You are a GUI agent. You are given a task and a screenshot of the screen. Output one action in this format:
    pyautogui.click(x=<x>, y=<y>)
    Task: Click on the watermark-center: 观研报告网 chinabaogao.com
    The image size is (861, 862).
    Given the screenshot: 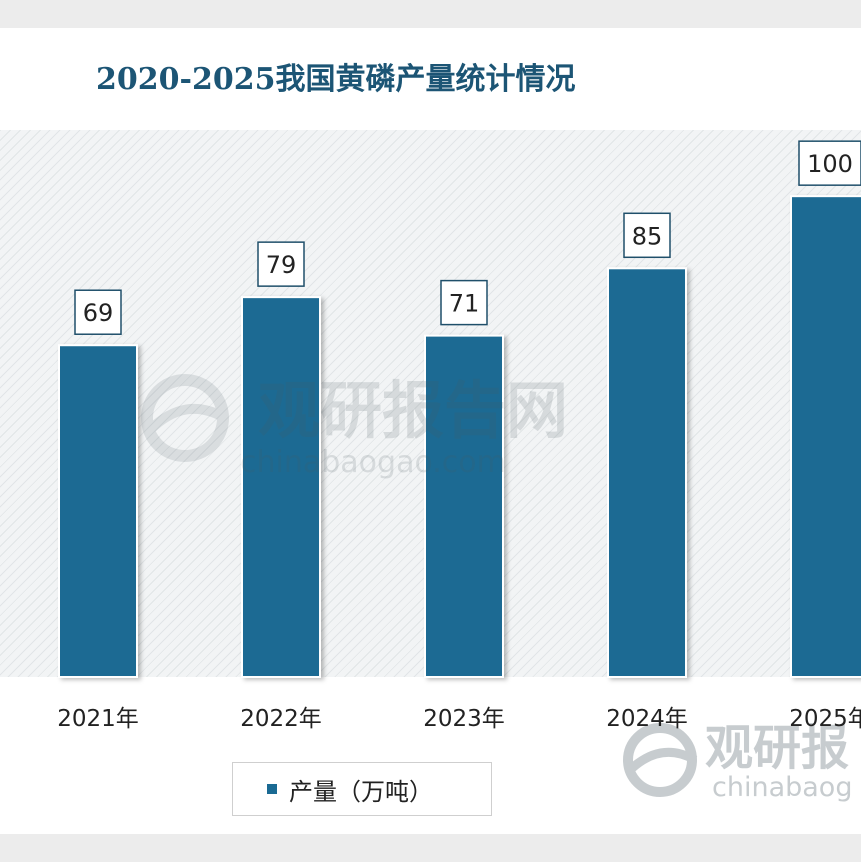 What is the action you would take?
    pyautogui.click(x=354, y=427)
    